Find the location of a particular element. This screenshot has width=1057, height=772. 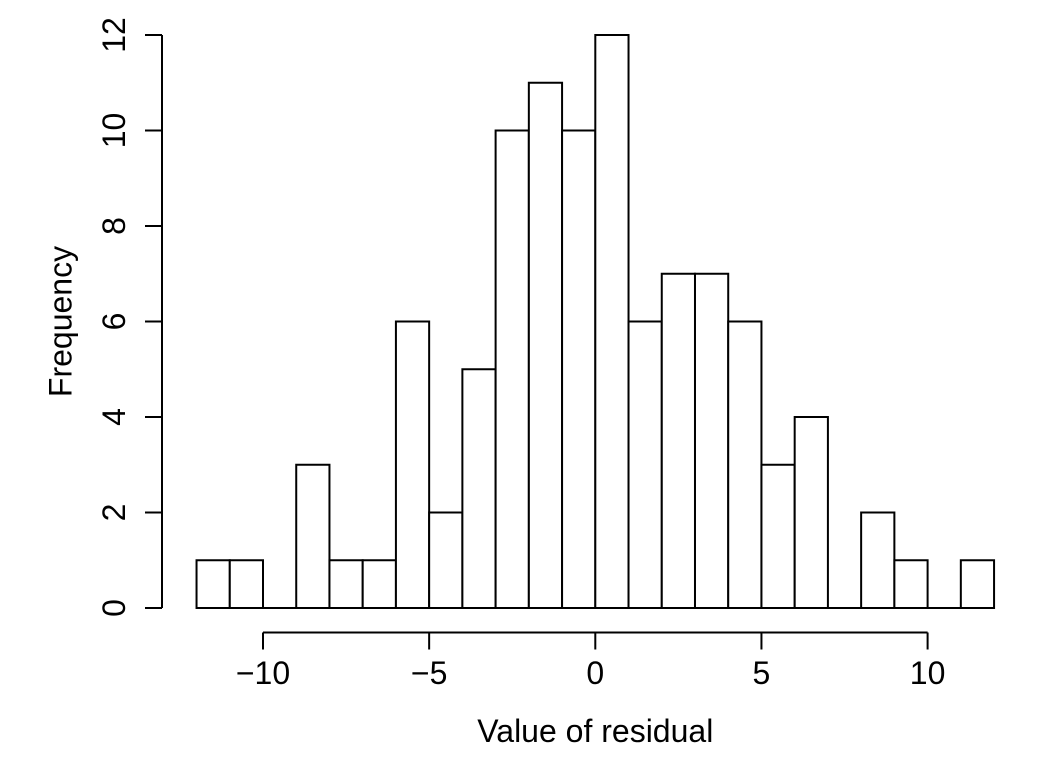

y-axis-tick-label: 4 is located at coordinates (114, 417).